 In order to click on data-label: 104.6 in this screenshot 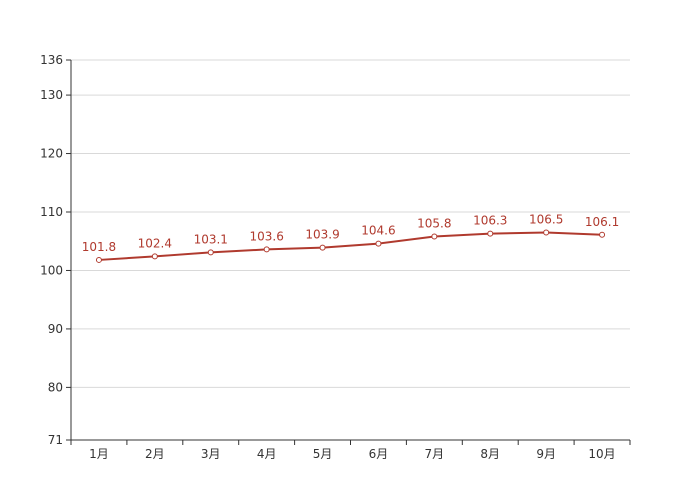, I will do `click(378, 231)`.